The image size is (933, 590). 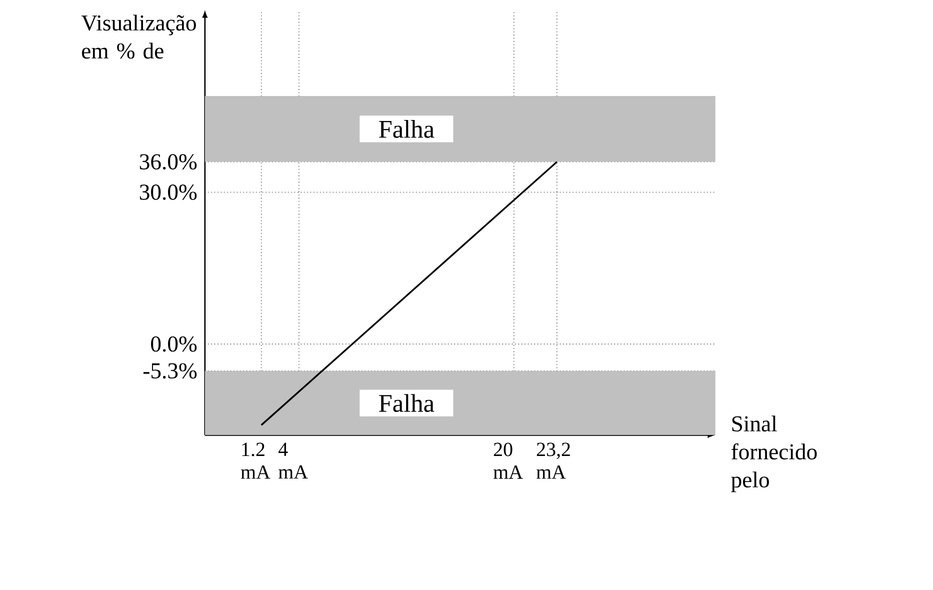 What do you see at coordinates (255, 460) in the screenshot?
I see `x-tick-label: 1.2 mA` at bounding box center [255, 460].